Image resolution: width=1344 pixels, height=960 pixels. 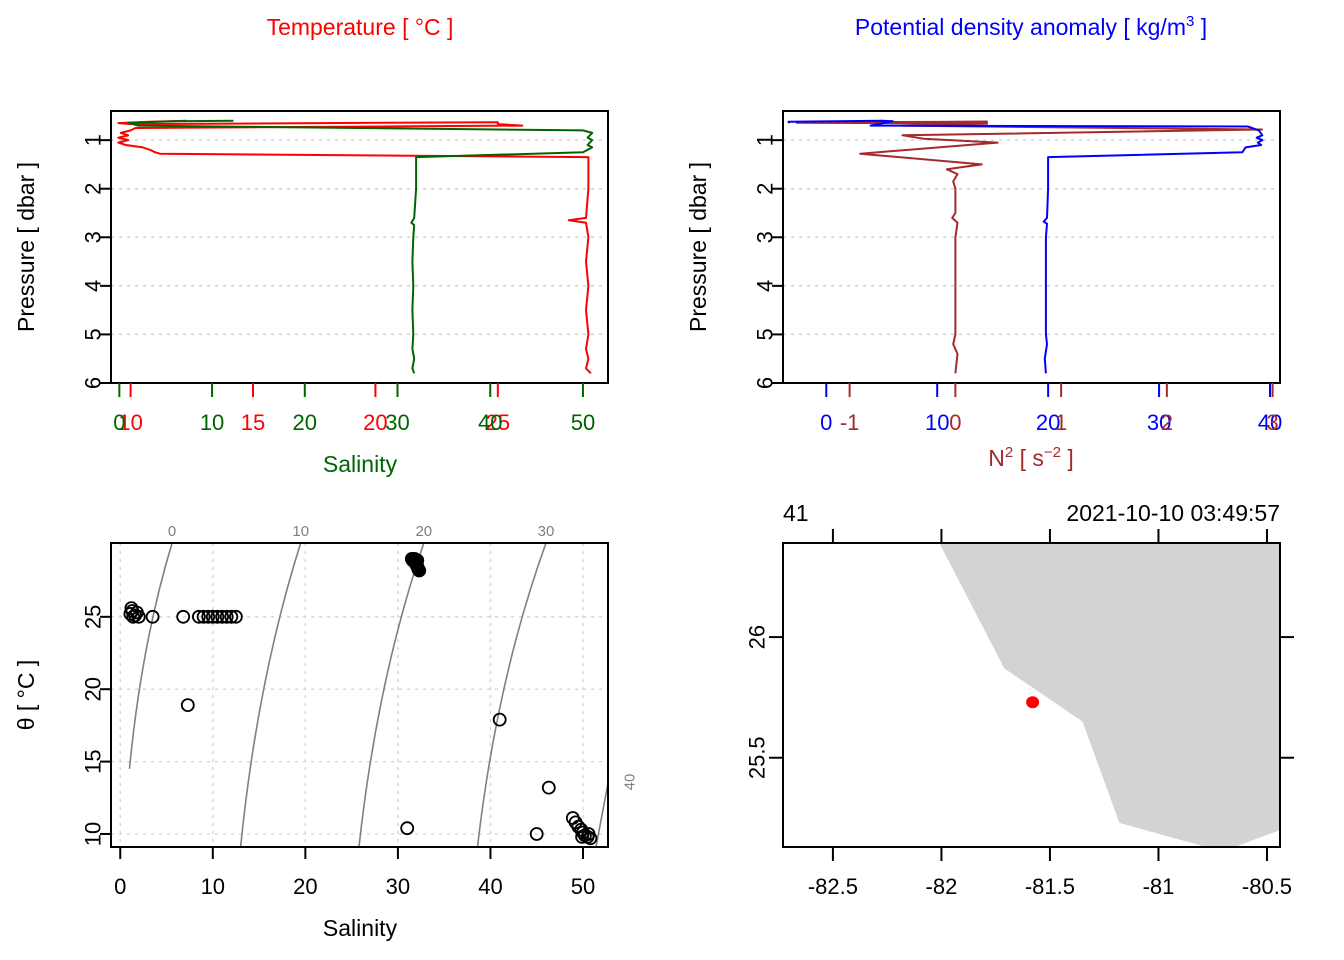 What do you see at coordinates (1050, 886) in the screenshot?
I see `lon-tick-label: -81.5` at bounding box center [1050, 886].